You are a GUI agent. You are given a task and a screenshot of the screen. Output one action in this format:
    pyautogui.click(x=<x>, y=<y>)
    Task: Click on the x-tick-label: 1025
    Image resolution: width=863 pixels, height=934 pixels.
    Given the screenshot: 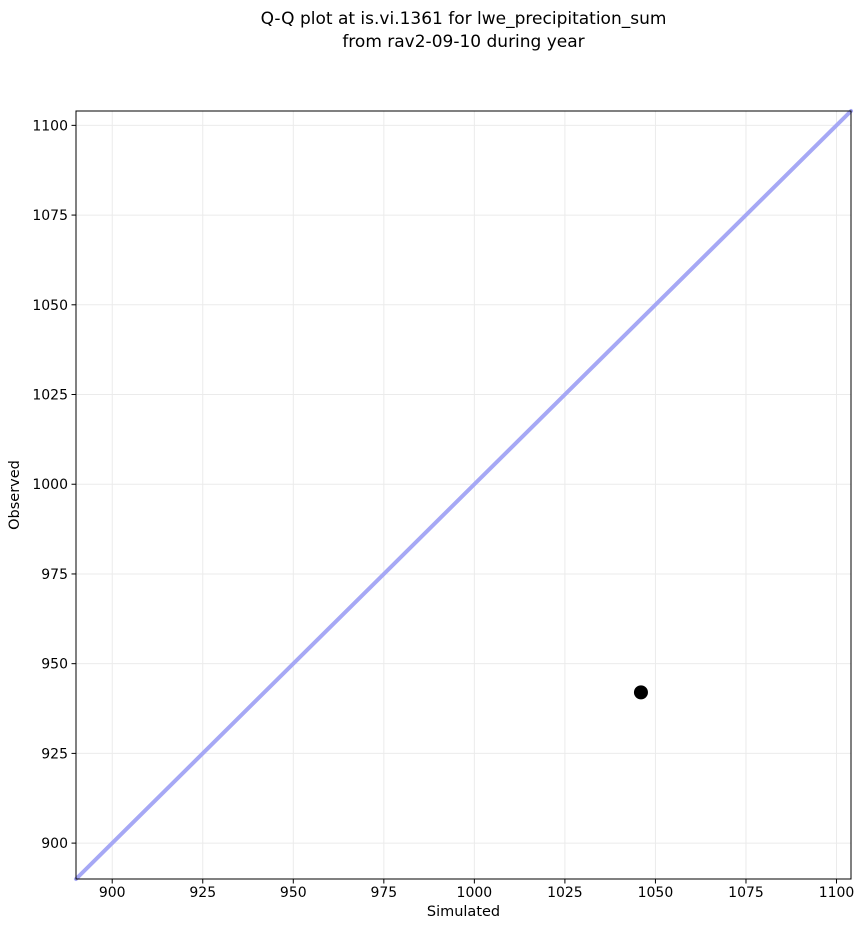 What is the action you would take?
    pyautogui.click(x=565, y=893)
    